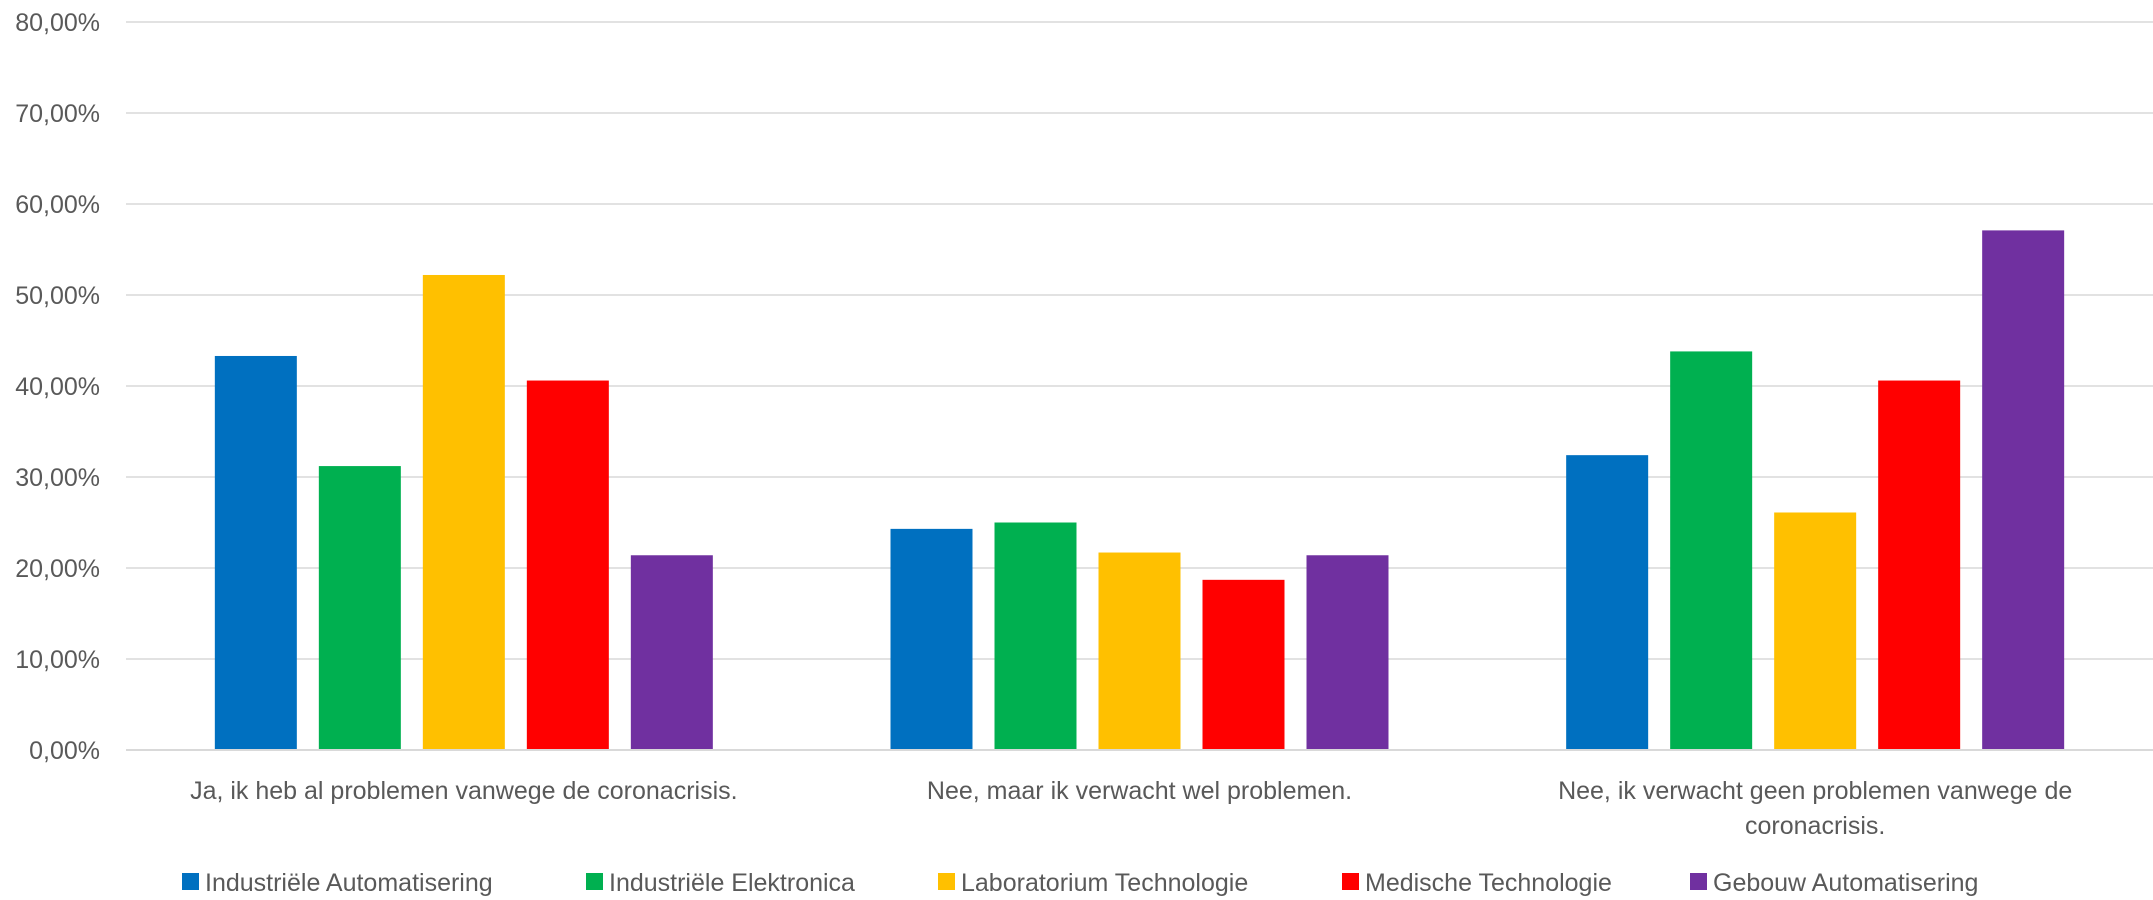  Describe the element at coordinates (57, 296) in the screenshot. I see `y-tick-label: 50,00%` at that location.